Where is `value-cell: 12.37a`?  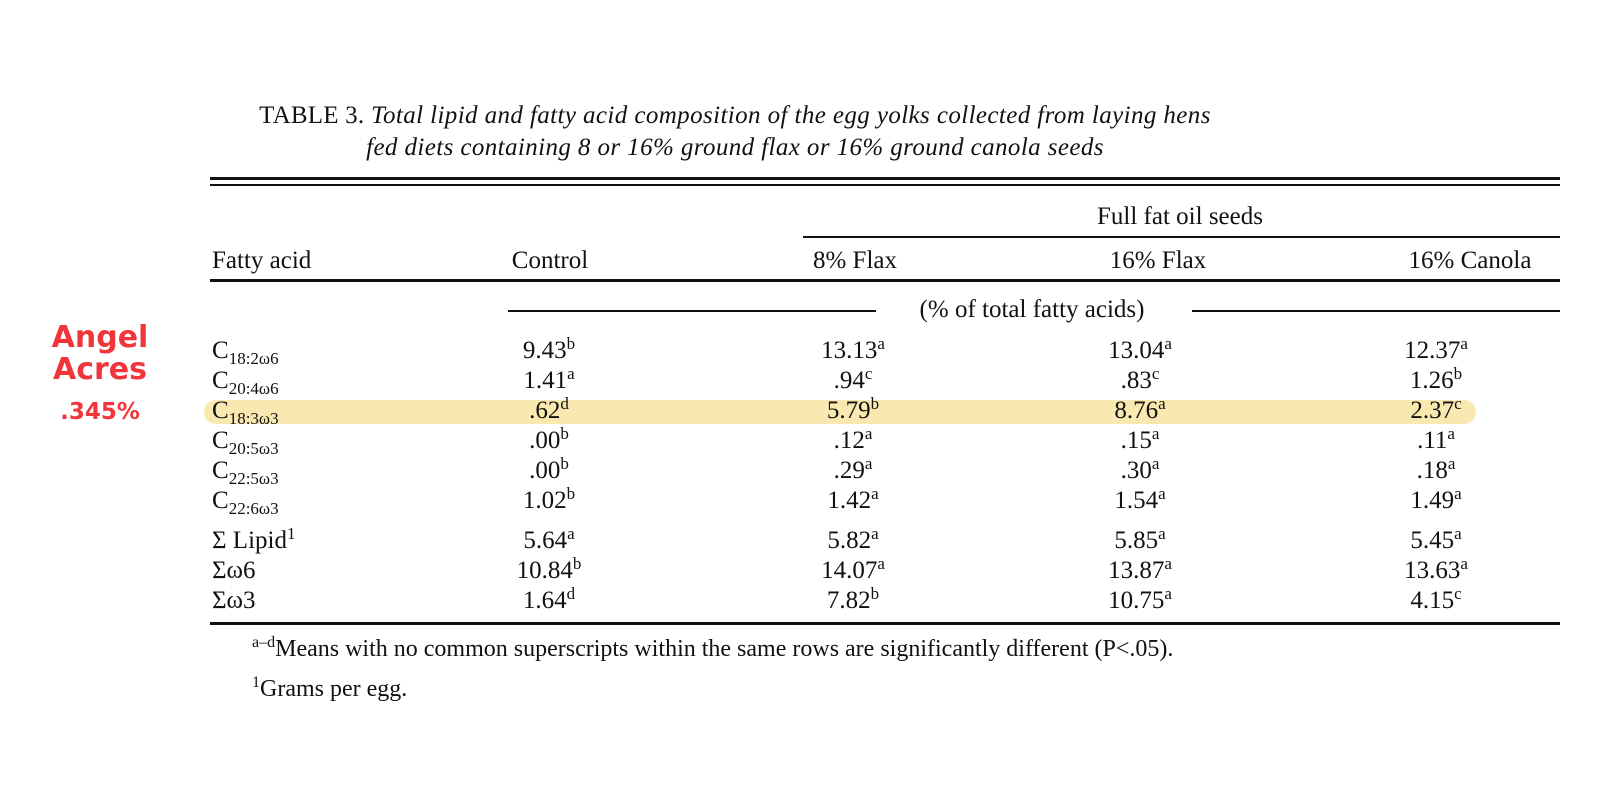 value-cell: 12.37a is located at coordinates (1436, 350).